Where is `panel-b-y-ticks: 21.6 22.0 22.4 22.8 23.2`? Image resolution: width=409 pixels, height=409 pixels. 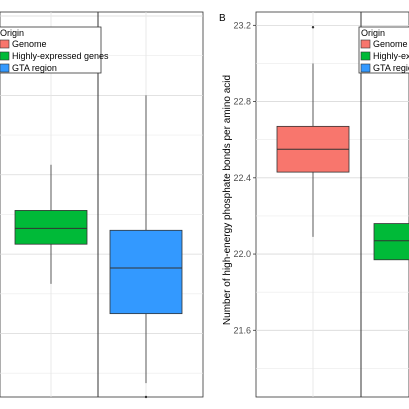 panel-b-y-ticks: 21.6 22.0 22.4 22.8 23.2 is located at coordinates (244, 177).